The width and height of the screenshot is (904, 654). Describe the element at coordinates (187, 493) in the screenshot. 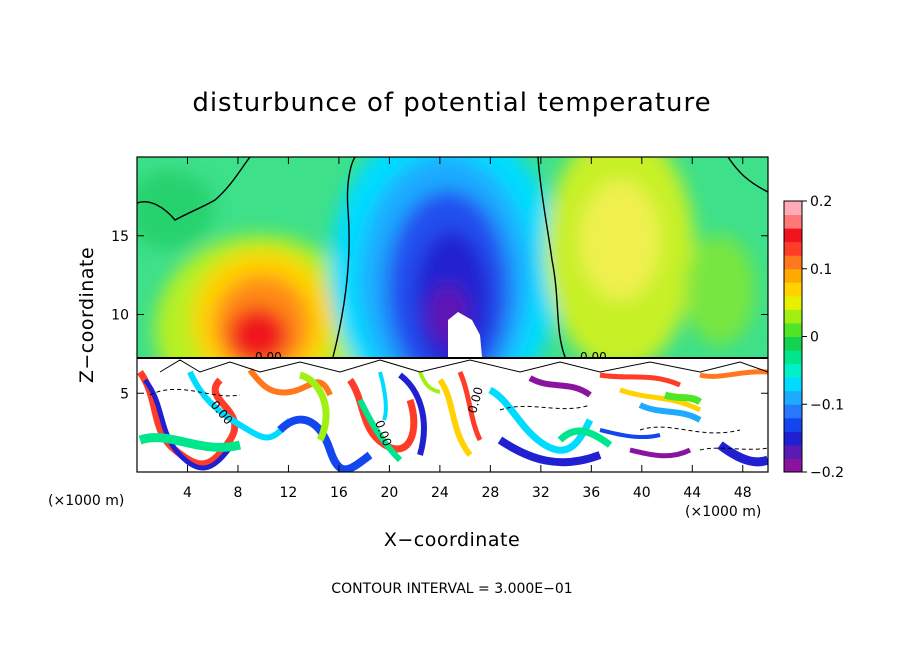

I see `x-tick-label: 4` at that location.